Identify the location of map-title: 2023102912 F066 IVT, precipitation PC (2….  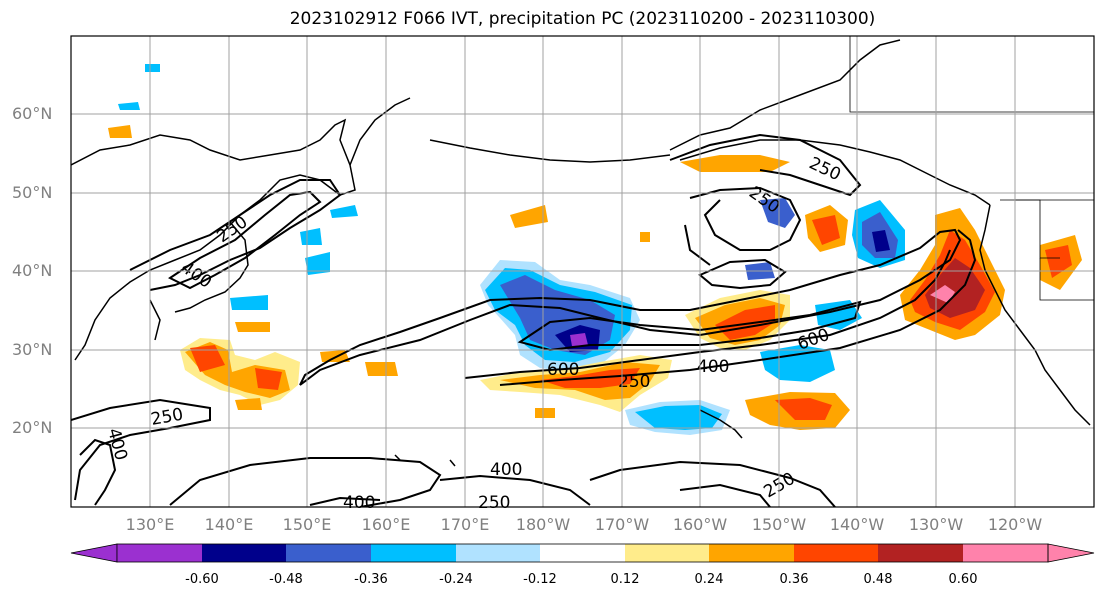
(582, 19).